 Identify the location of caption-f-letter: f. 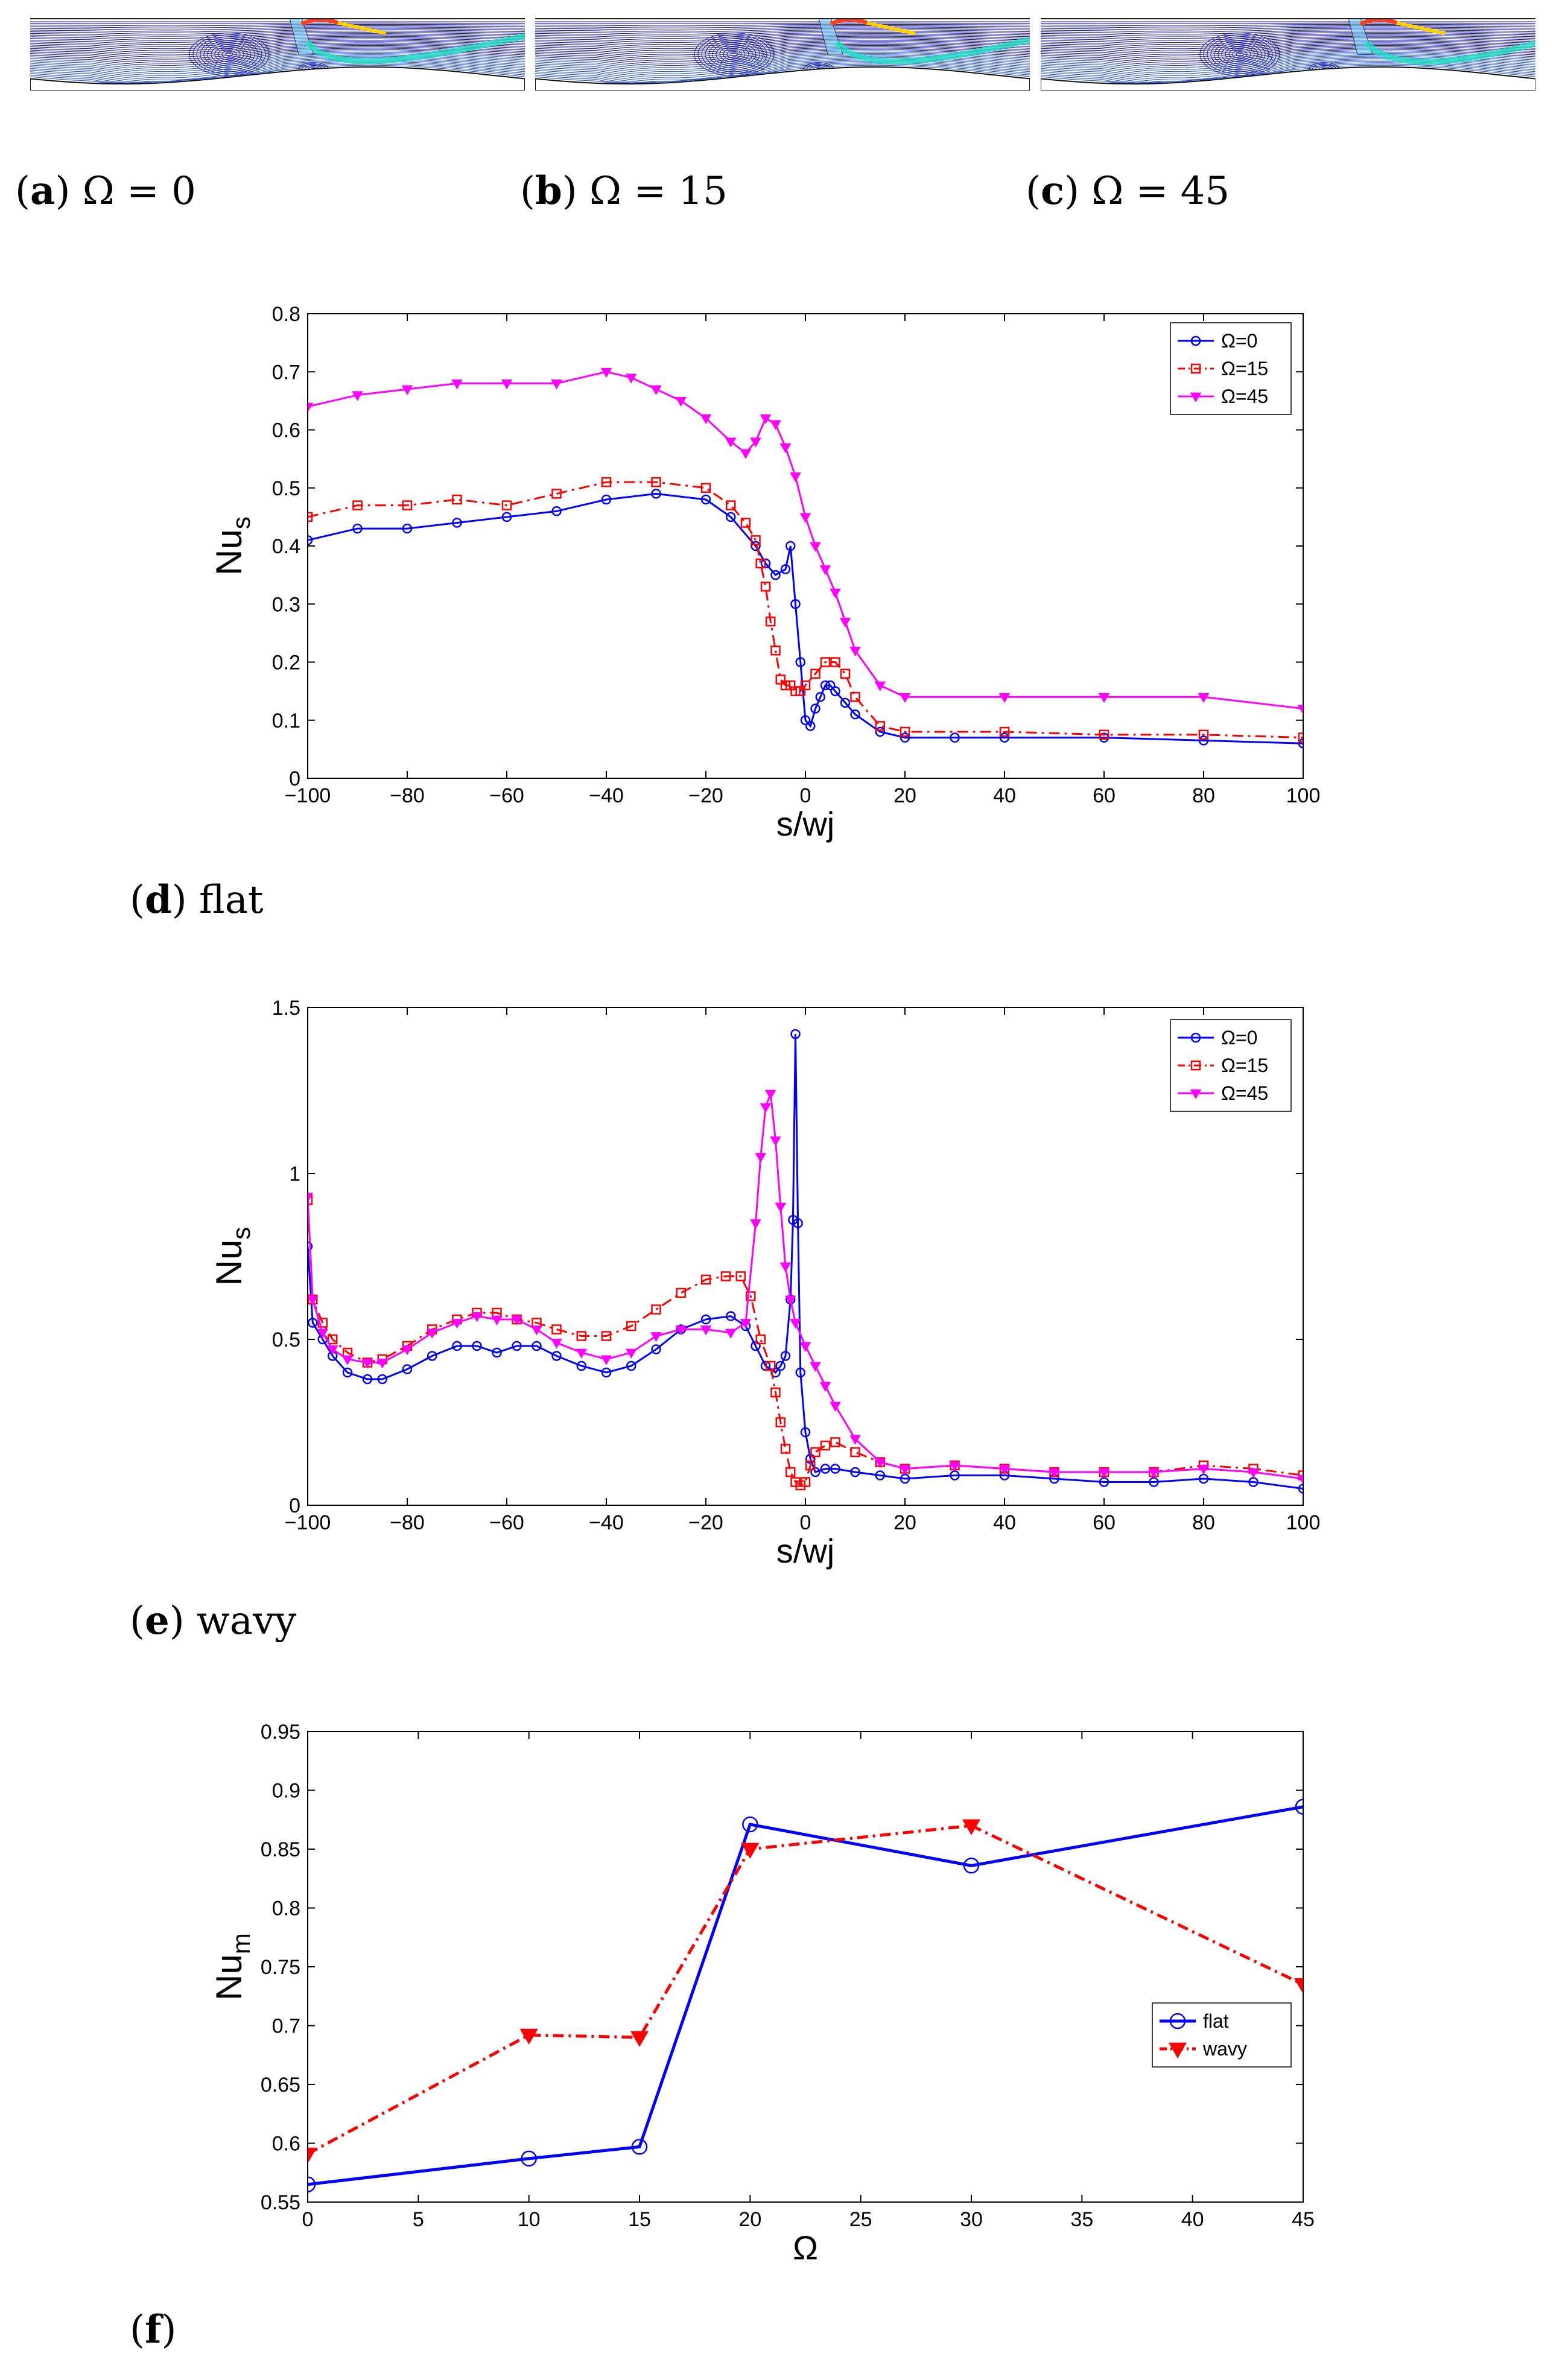
(153, 2329).